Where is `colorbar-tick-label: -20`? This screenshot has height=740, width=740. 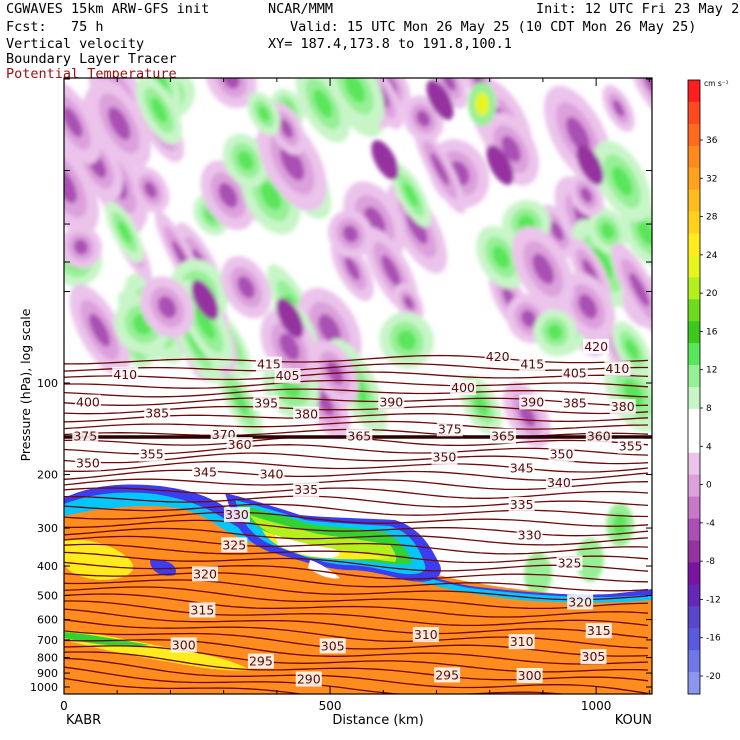
colorbar-tick-label: -20 is located at coordinates (713, 677).